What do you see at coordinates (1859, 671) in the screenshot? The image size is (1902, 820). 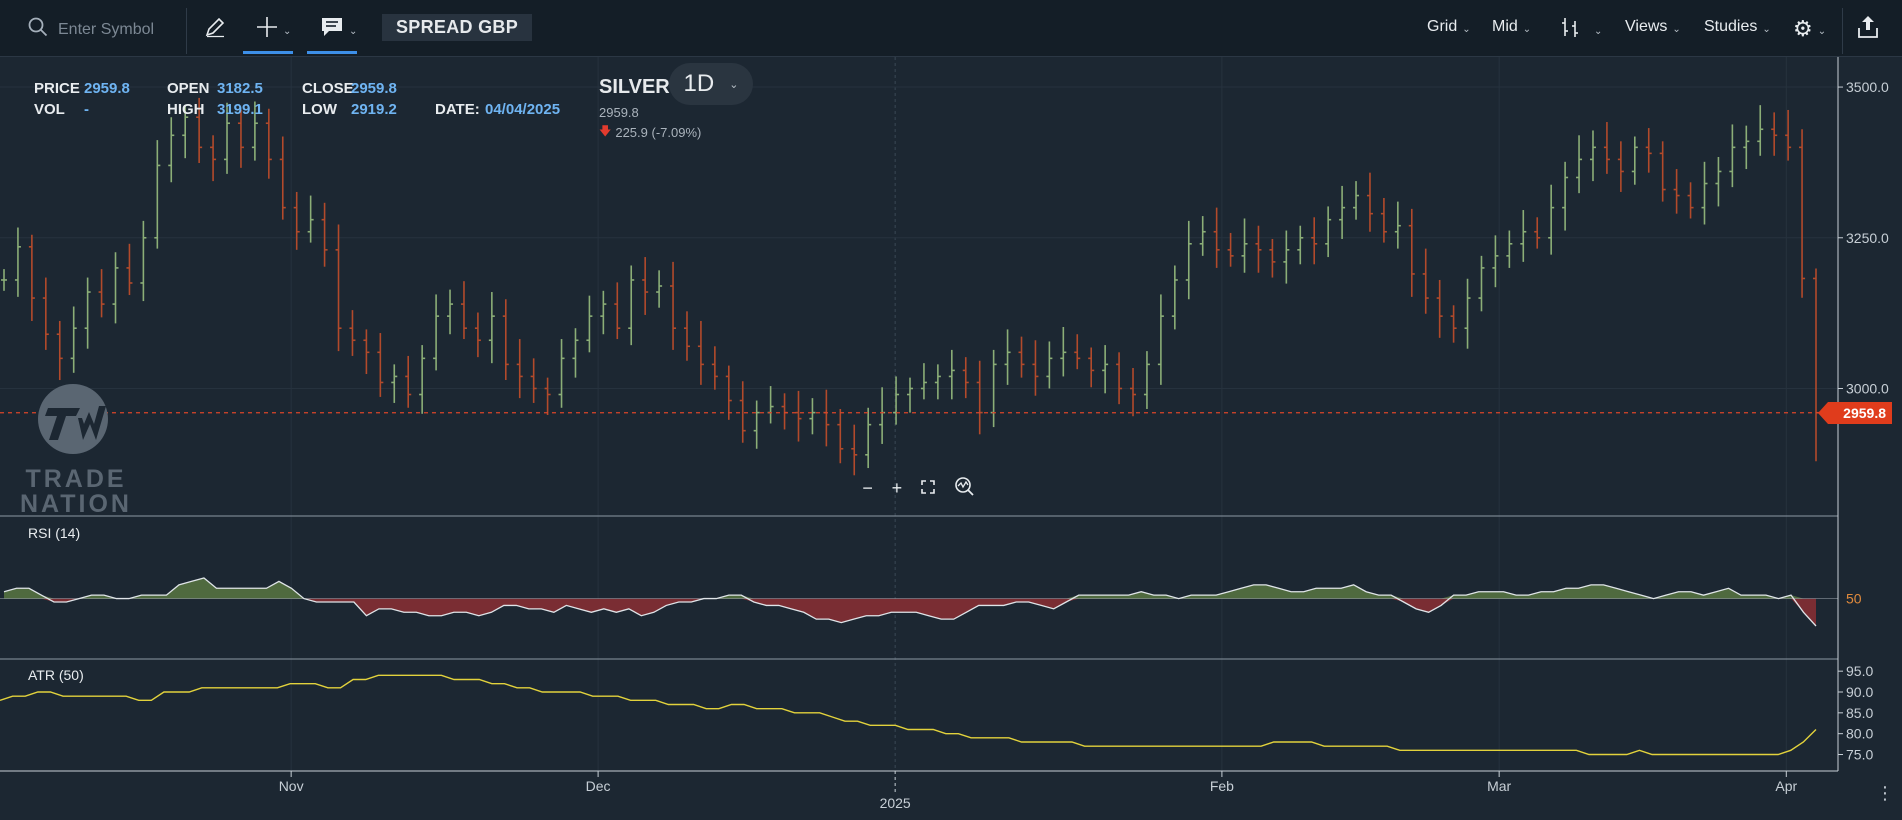 I see `atr-tick-label: 95.0` at bounding box center [1859, 671].